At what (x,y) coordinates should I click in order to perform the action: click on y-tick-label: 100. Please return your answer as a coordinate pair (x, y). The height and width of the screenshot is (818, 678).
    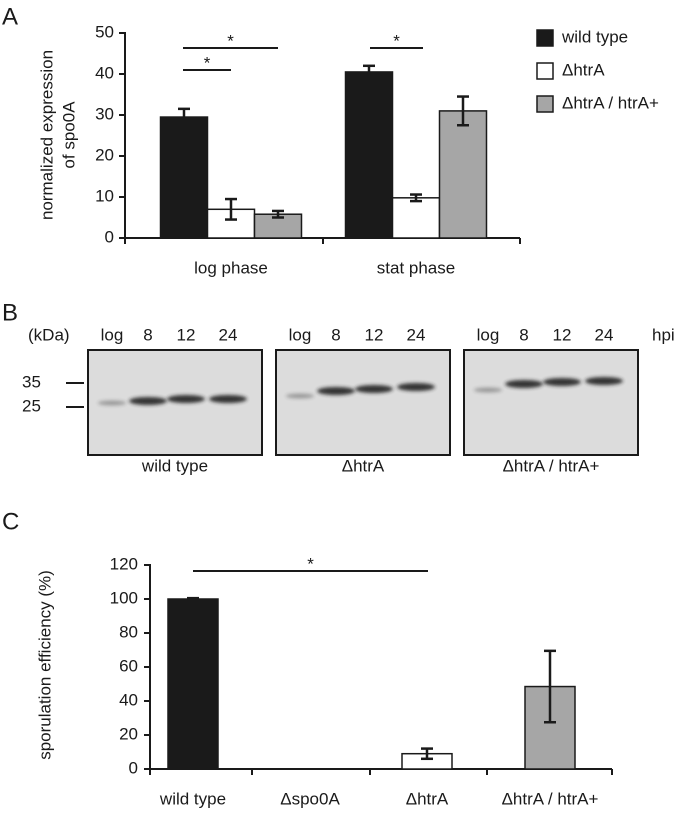
    Looking at the image, I should click on (124, 597).